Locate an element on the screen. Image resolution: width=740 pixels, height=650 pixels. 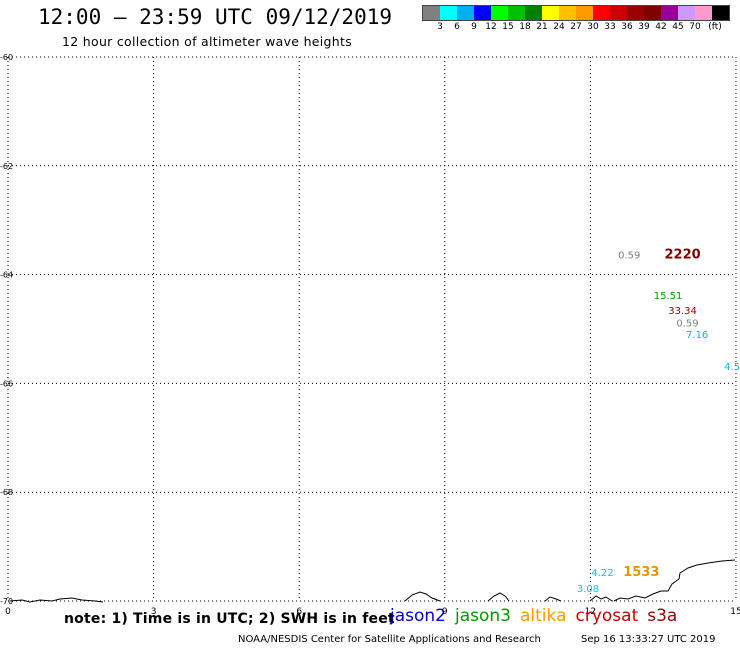
scale-label: 24 is located at coordinates (559, 27).